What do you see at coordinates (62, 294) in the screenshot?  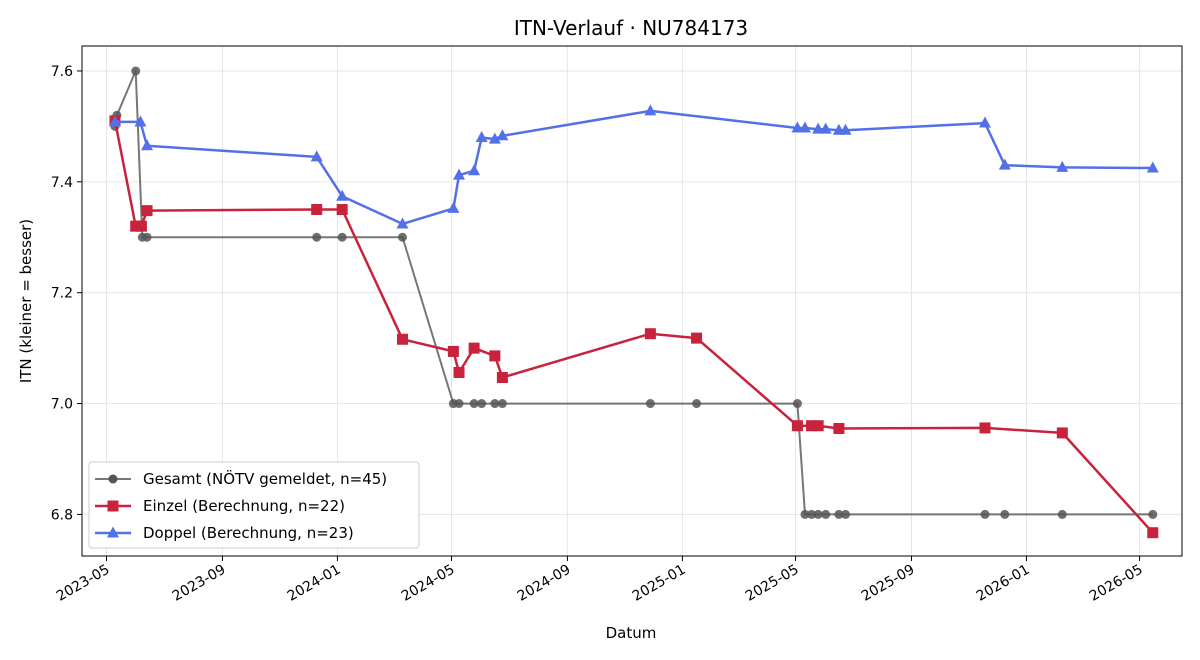 I see `y-tick-label: 7.2` at bounding box center [62, 294].